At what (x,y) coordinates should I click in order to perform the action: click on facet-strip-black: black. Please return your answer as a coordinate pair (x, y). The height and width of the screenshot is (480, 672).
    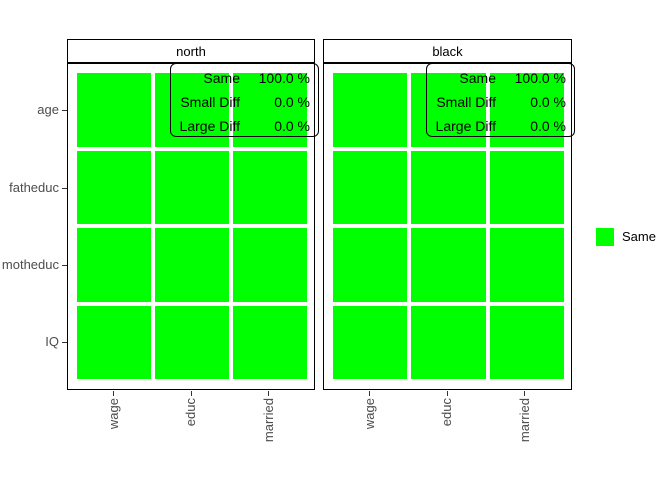
    Looking at the image, I should click on (447, 51).